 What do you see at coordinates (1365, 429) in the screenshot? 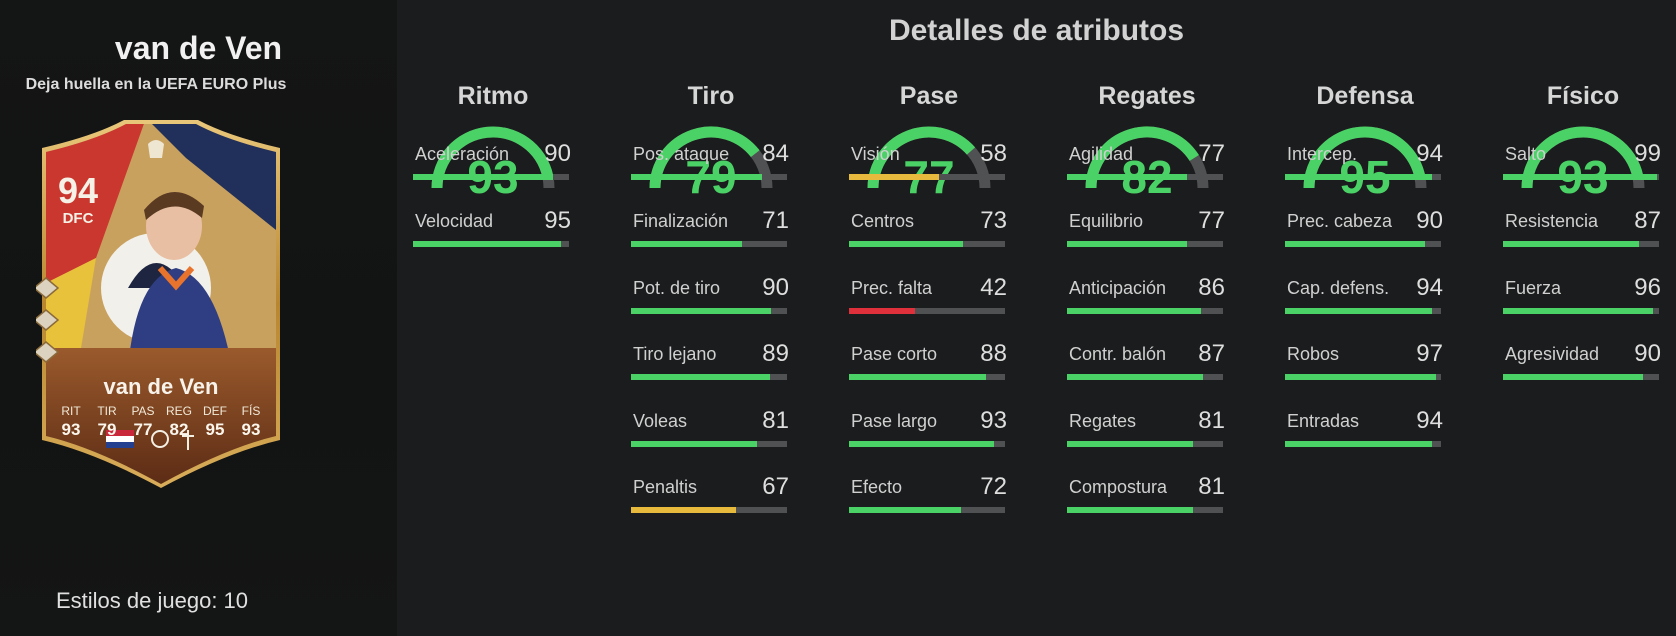
I see `stat-row: Entradas 94` at bounding box center [1365, 429].